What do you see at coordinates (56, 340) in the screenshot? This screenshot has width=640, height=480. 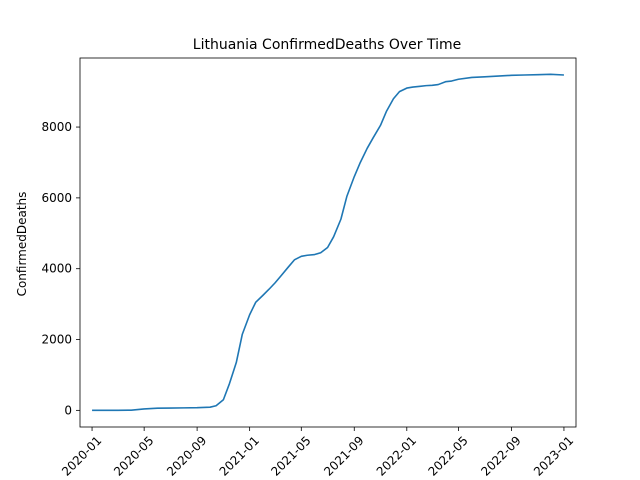 I see `y-tick-label: 2000` at bounding box center [56, 340].